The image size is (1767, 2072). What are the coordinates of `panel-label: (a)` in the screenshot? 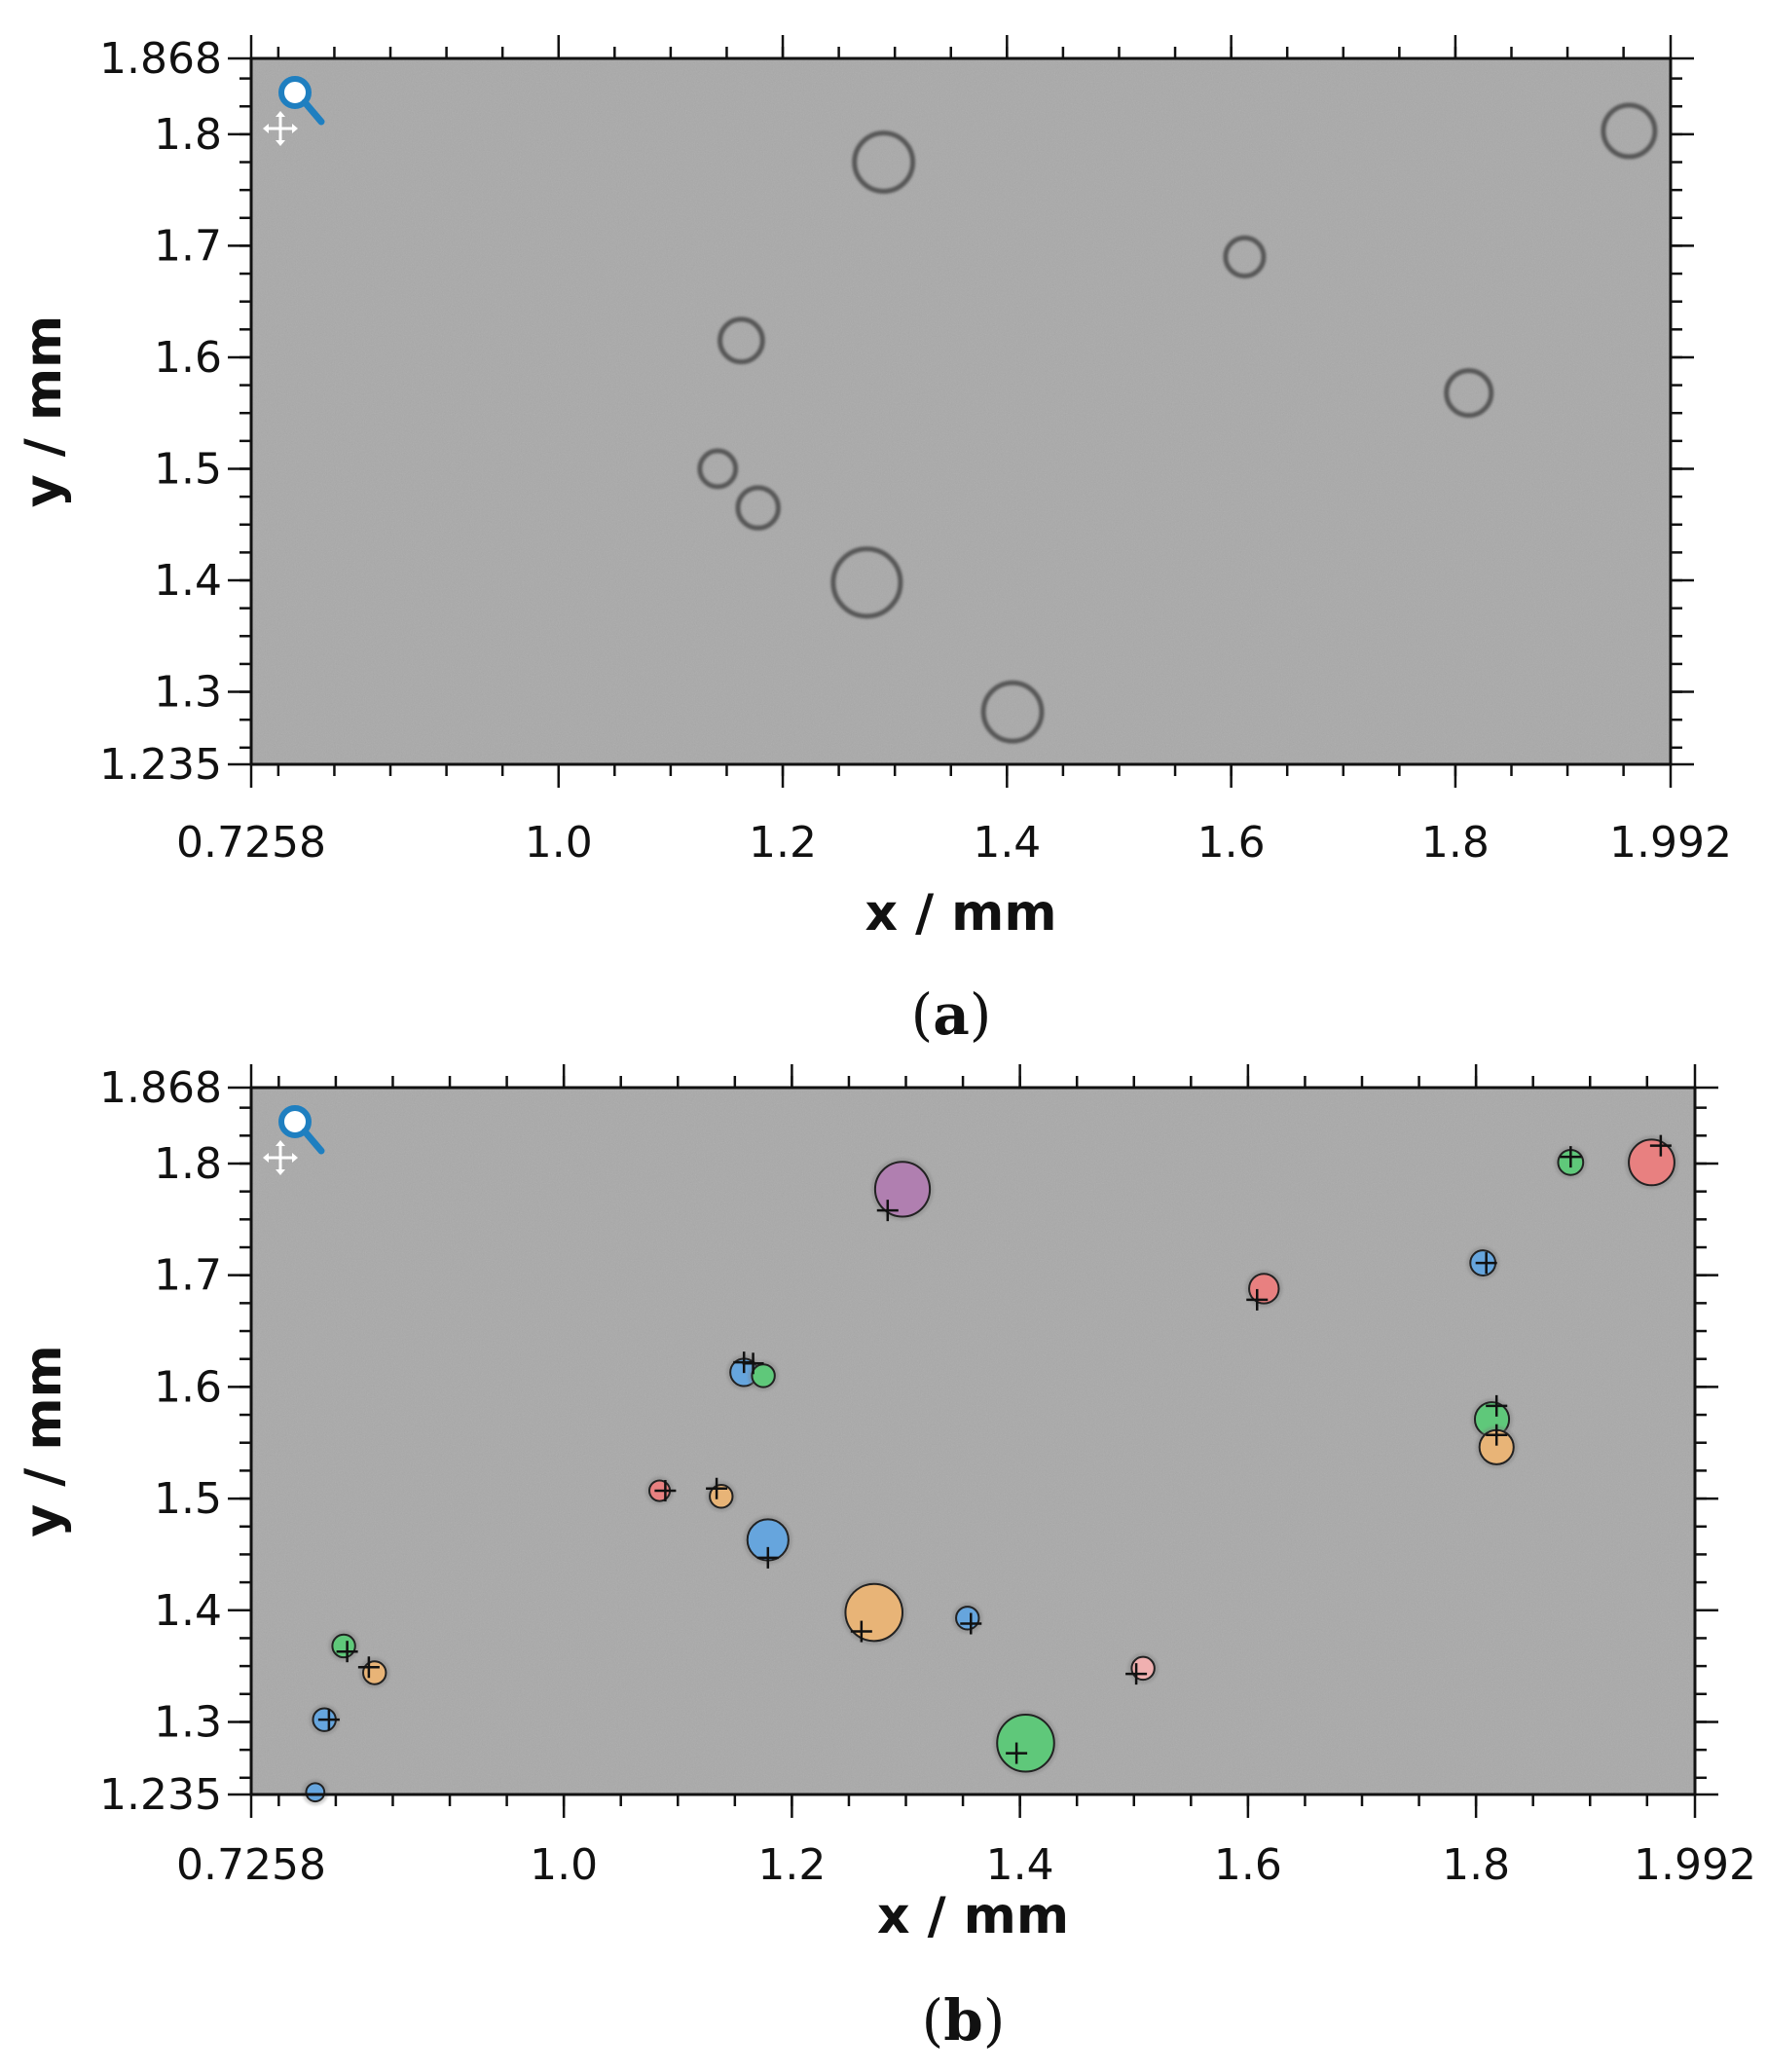 It's located at (952, 1015).